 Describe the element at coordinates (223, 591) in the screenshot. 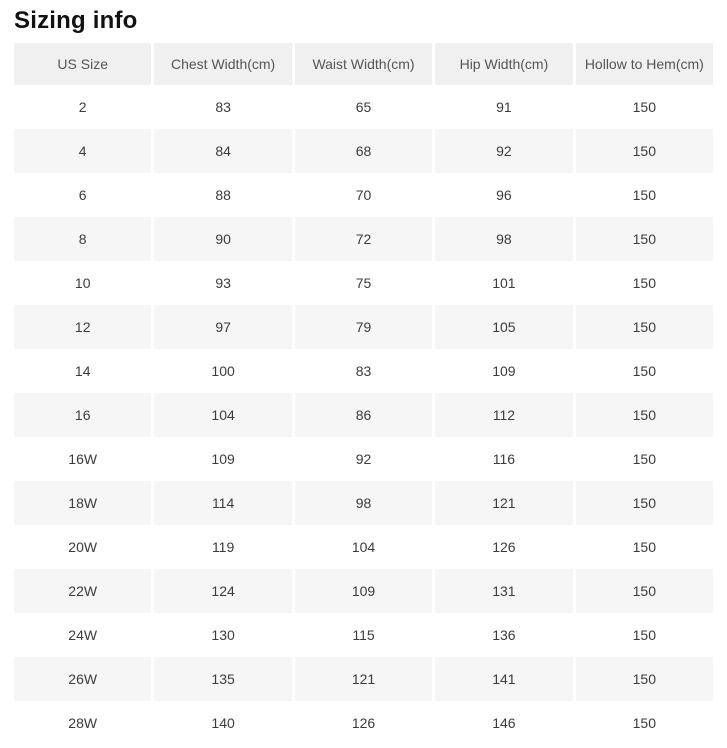

I see `table-cell: 124` at that location.